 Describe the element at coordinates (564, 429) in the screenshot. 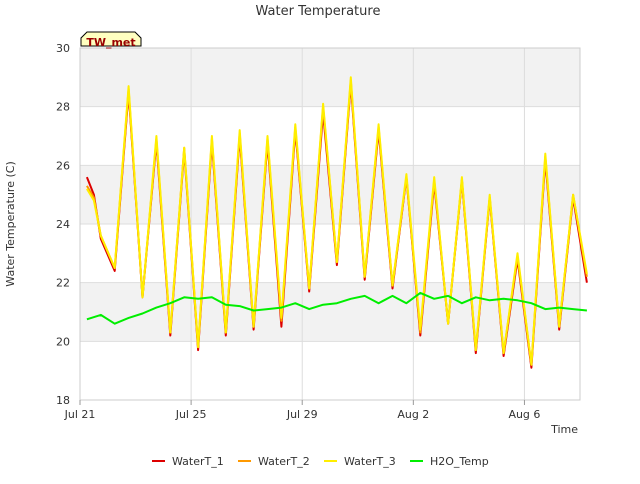

I see `x-axis-label: Time` at that location.